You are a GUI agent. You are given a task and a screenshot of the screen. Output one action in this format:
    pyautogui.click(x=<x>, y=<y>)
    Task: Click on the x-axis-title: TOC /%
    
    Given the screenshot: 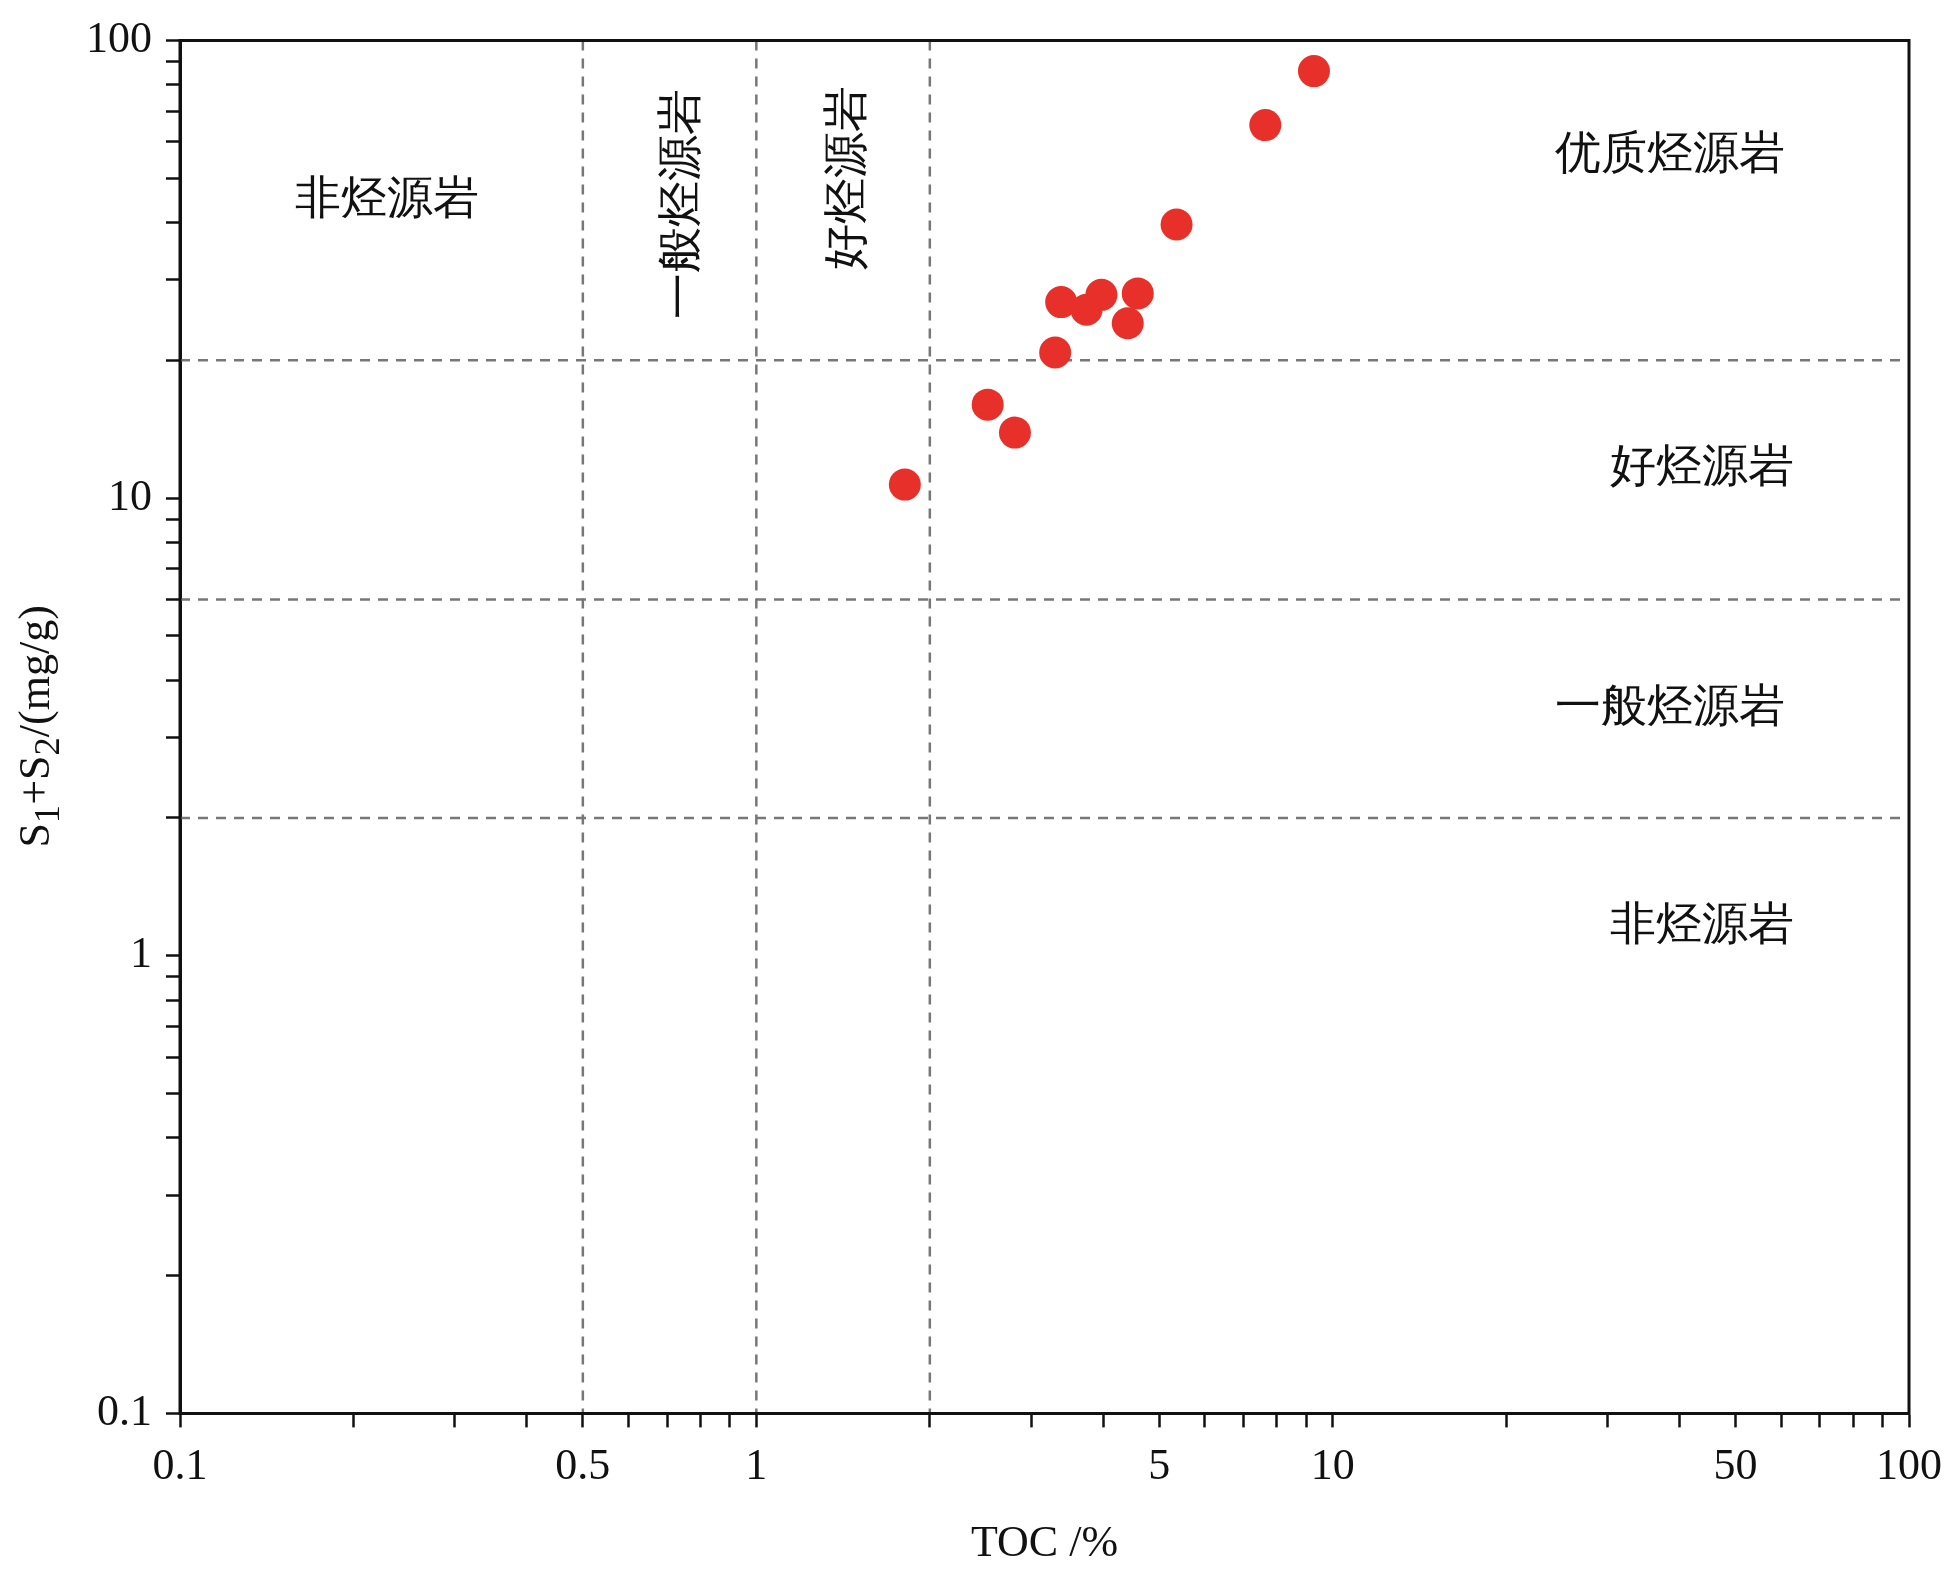 What is the action you would take?
    pyautogui.click(x=1044, y=1542)
    